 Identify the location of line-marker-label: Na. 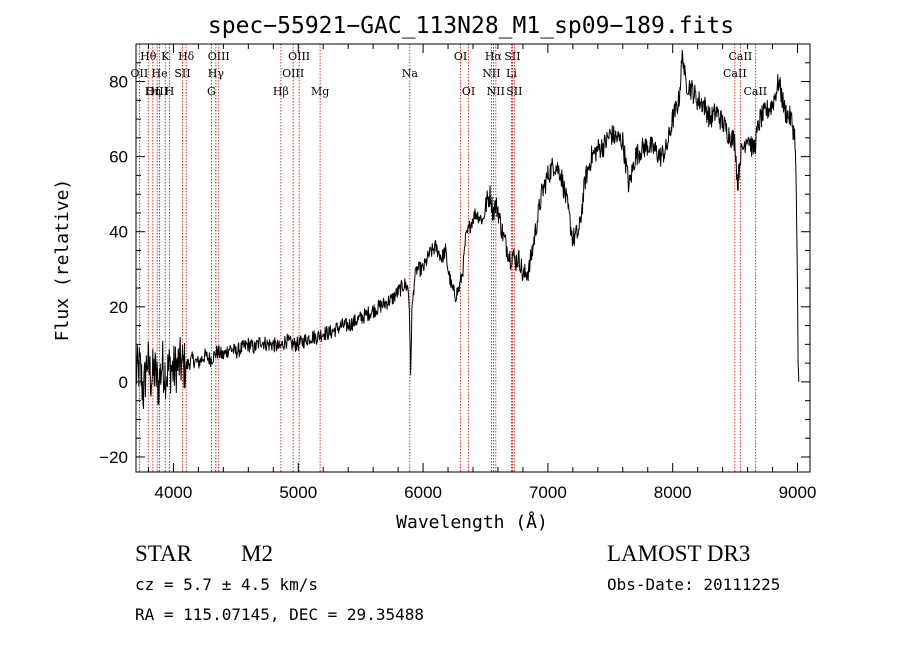
(410, 73).